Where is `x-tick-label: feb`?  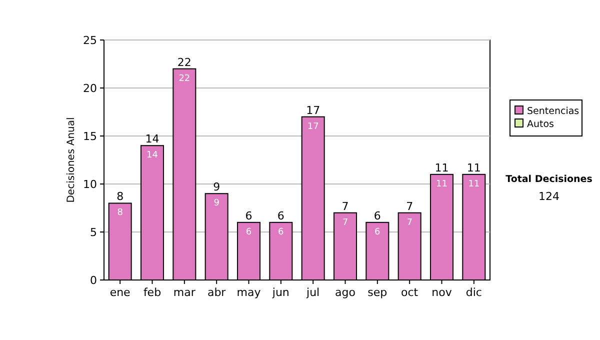 x-tick-label: feb is located at coordinates (152, 292).